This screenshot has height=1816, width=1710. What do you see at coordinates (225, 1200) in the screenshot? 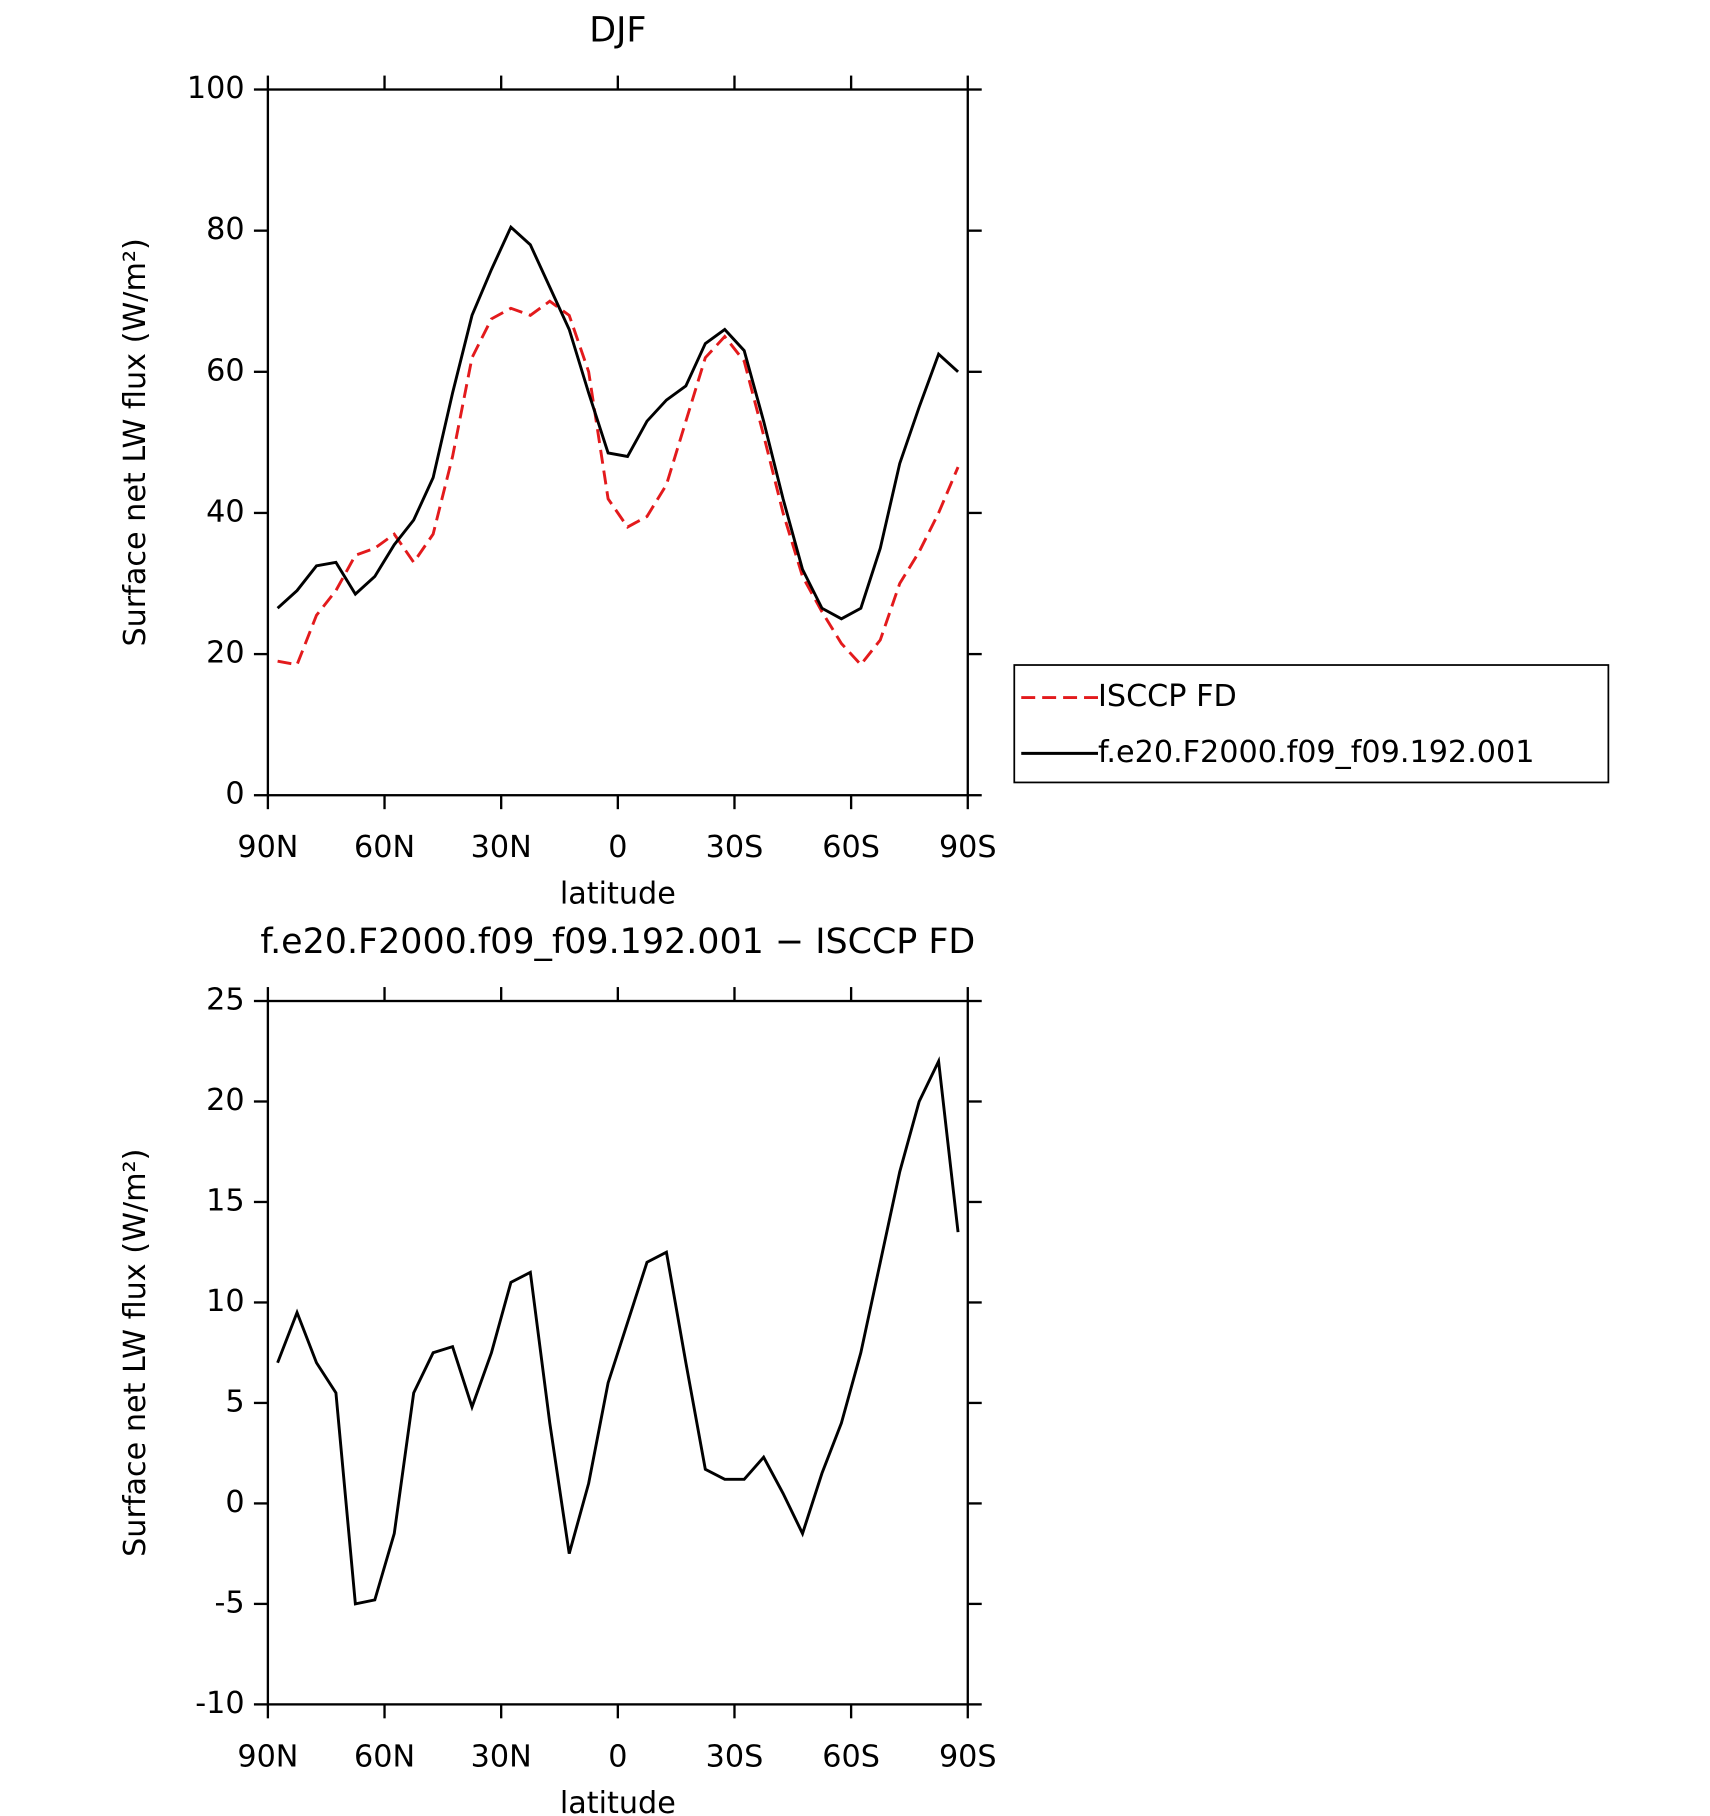
I see `y-tick-label: 15` at bounding box center [225, 1200].